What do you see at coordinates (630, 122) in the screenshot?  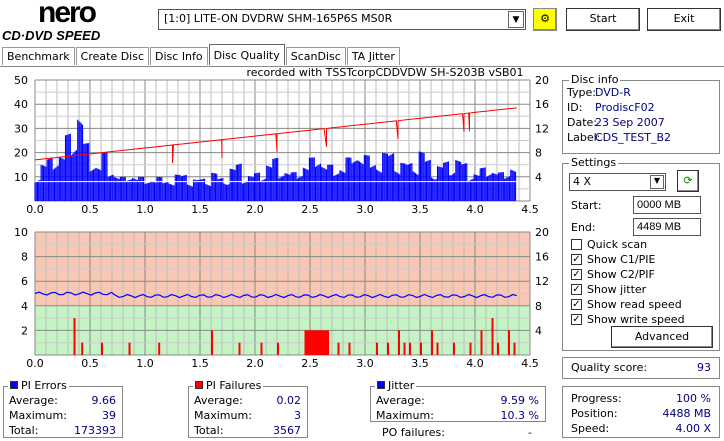 I see `date-value: 23 Sep 2007` at bounding box center [630, 122].